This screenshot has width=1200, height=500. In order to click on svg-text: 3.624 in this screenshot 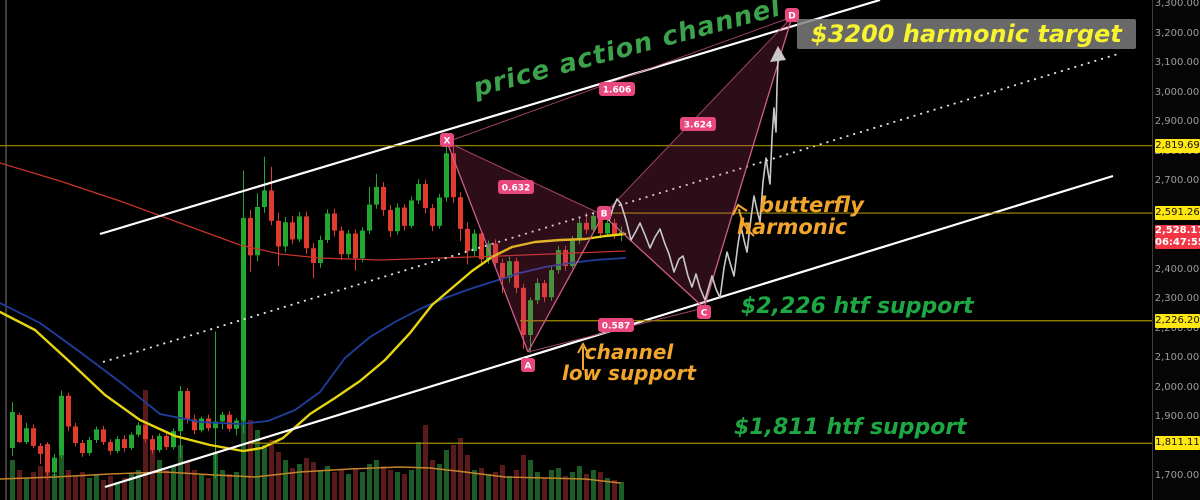, I will do `click(698, 126)`.